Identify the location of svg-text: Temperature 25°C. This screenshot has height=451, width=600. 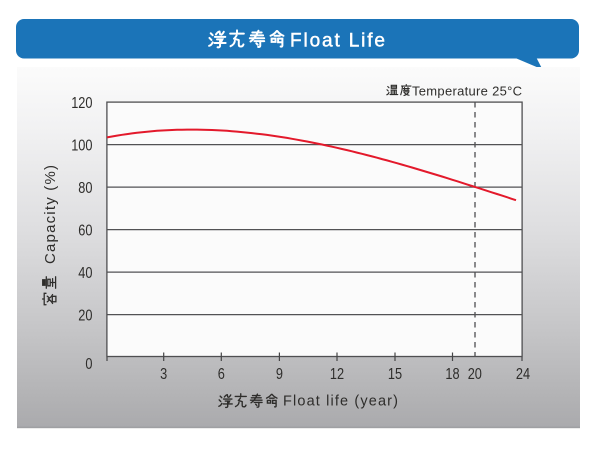
(467, 91).